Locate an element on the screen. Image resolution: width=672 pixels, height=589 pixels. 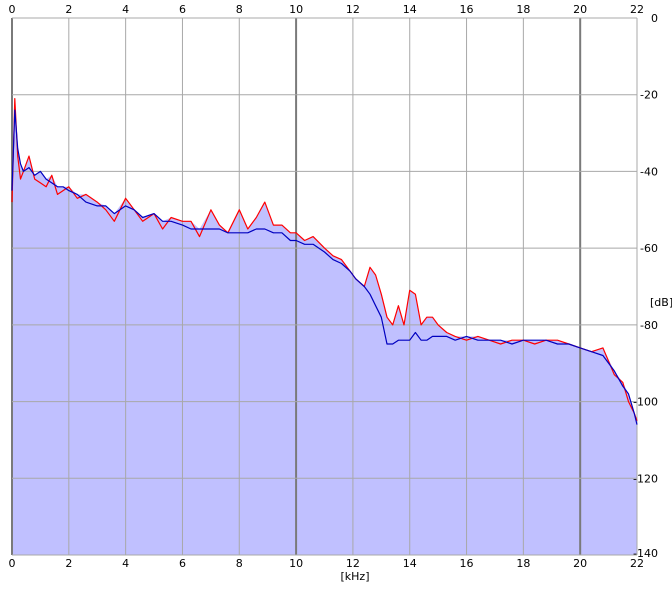
x-axis-label: [kHz] is located at coordinates (355, 576).